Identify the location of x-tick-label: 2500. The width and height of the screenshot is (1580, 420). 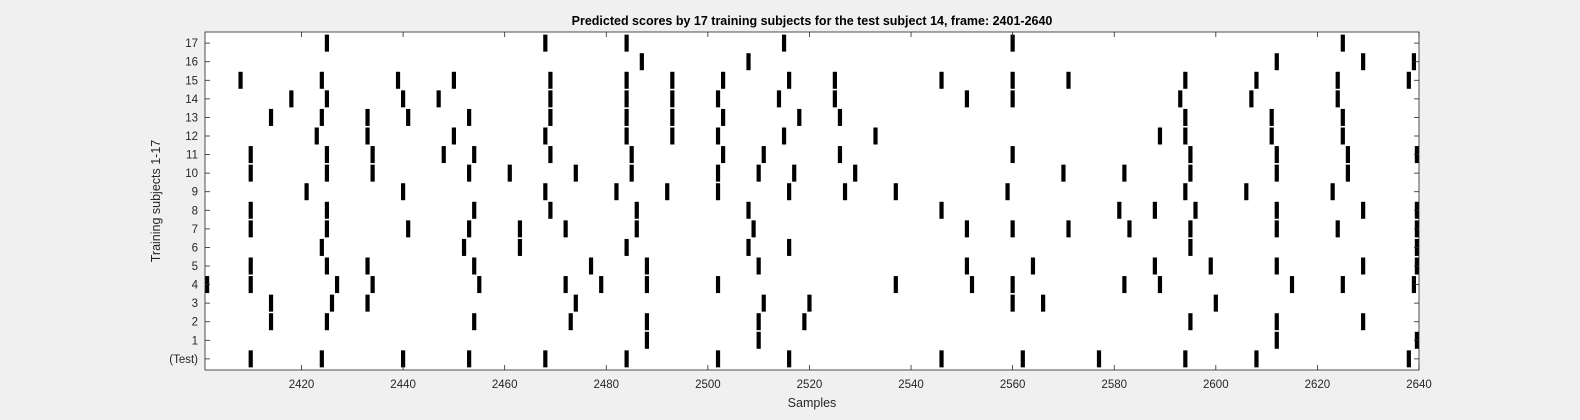
(708, 385).